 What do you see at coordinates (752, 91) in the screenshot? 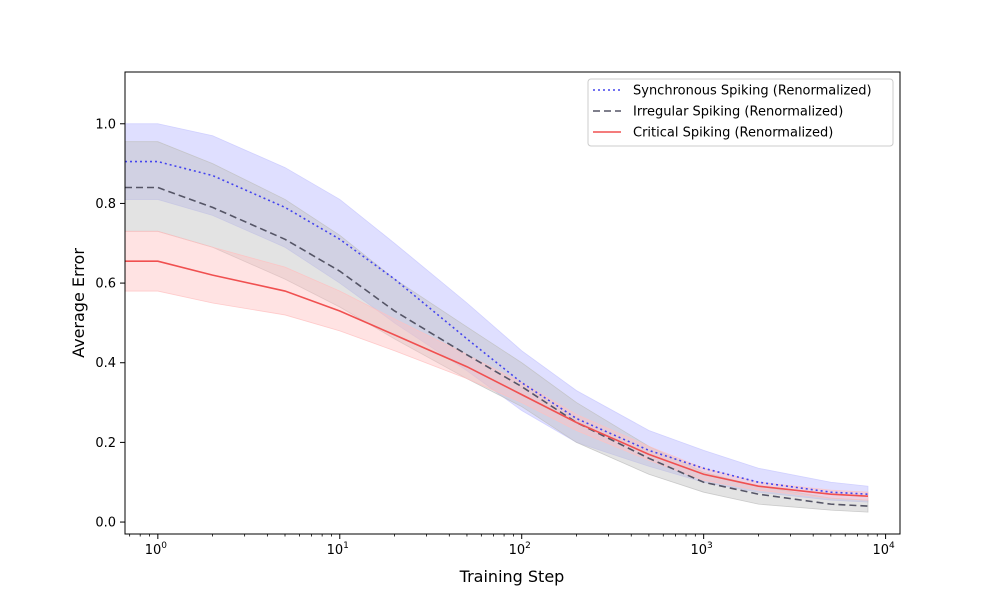
I see `legend-label-1: Synchronous Spiking (Renormalized)` at bounding box center [752, 91].